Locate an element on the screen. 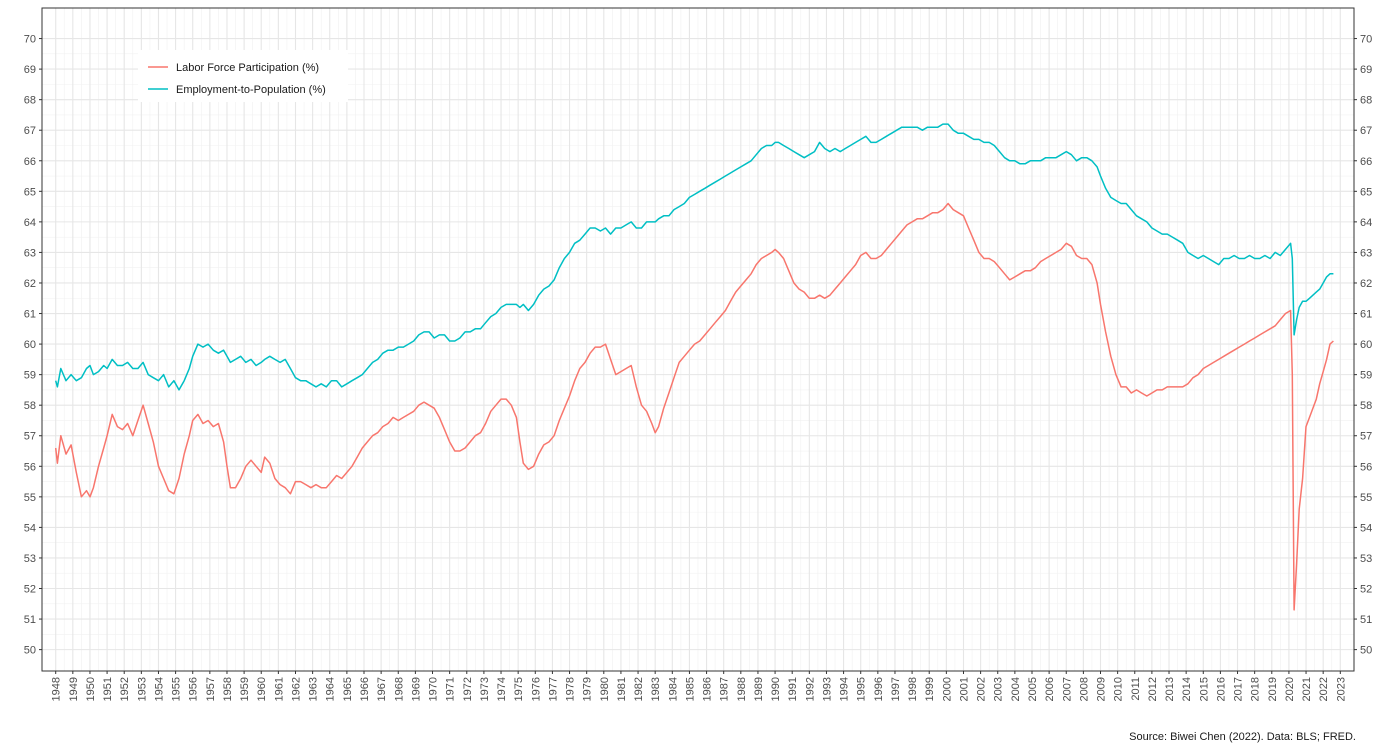  x-tick-label: 1963 is located at coordinates (314, 689).